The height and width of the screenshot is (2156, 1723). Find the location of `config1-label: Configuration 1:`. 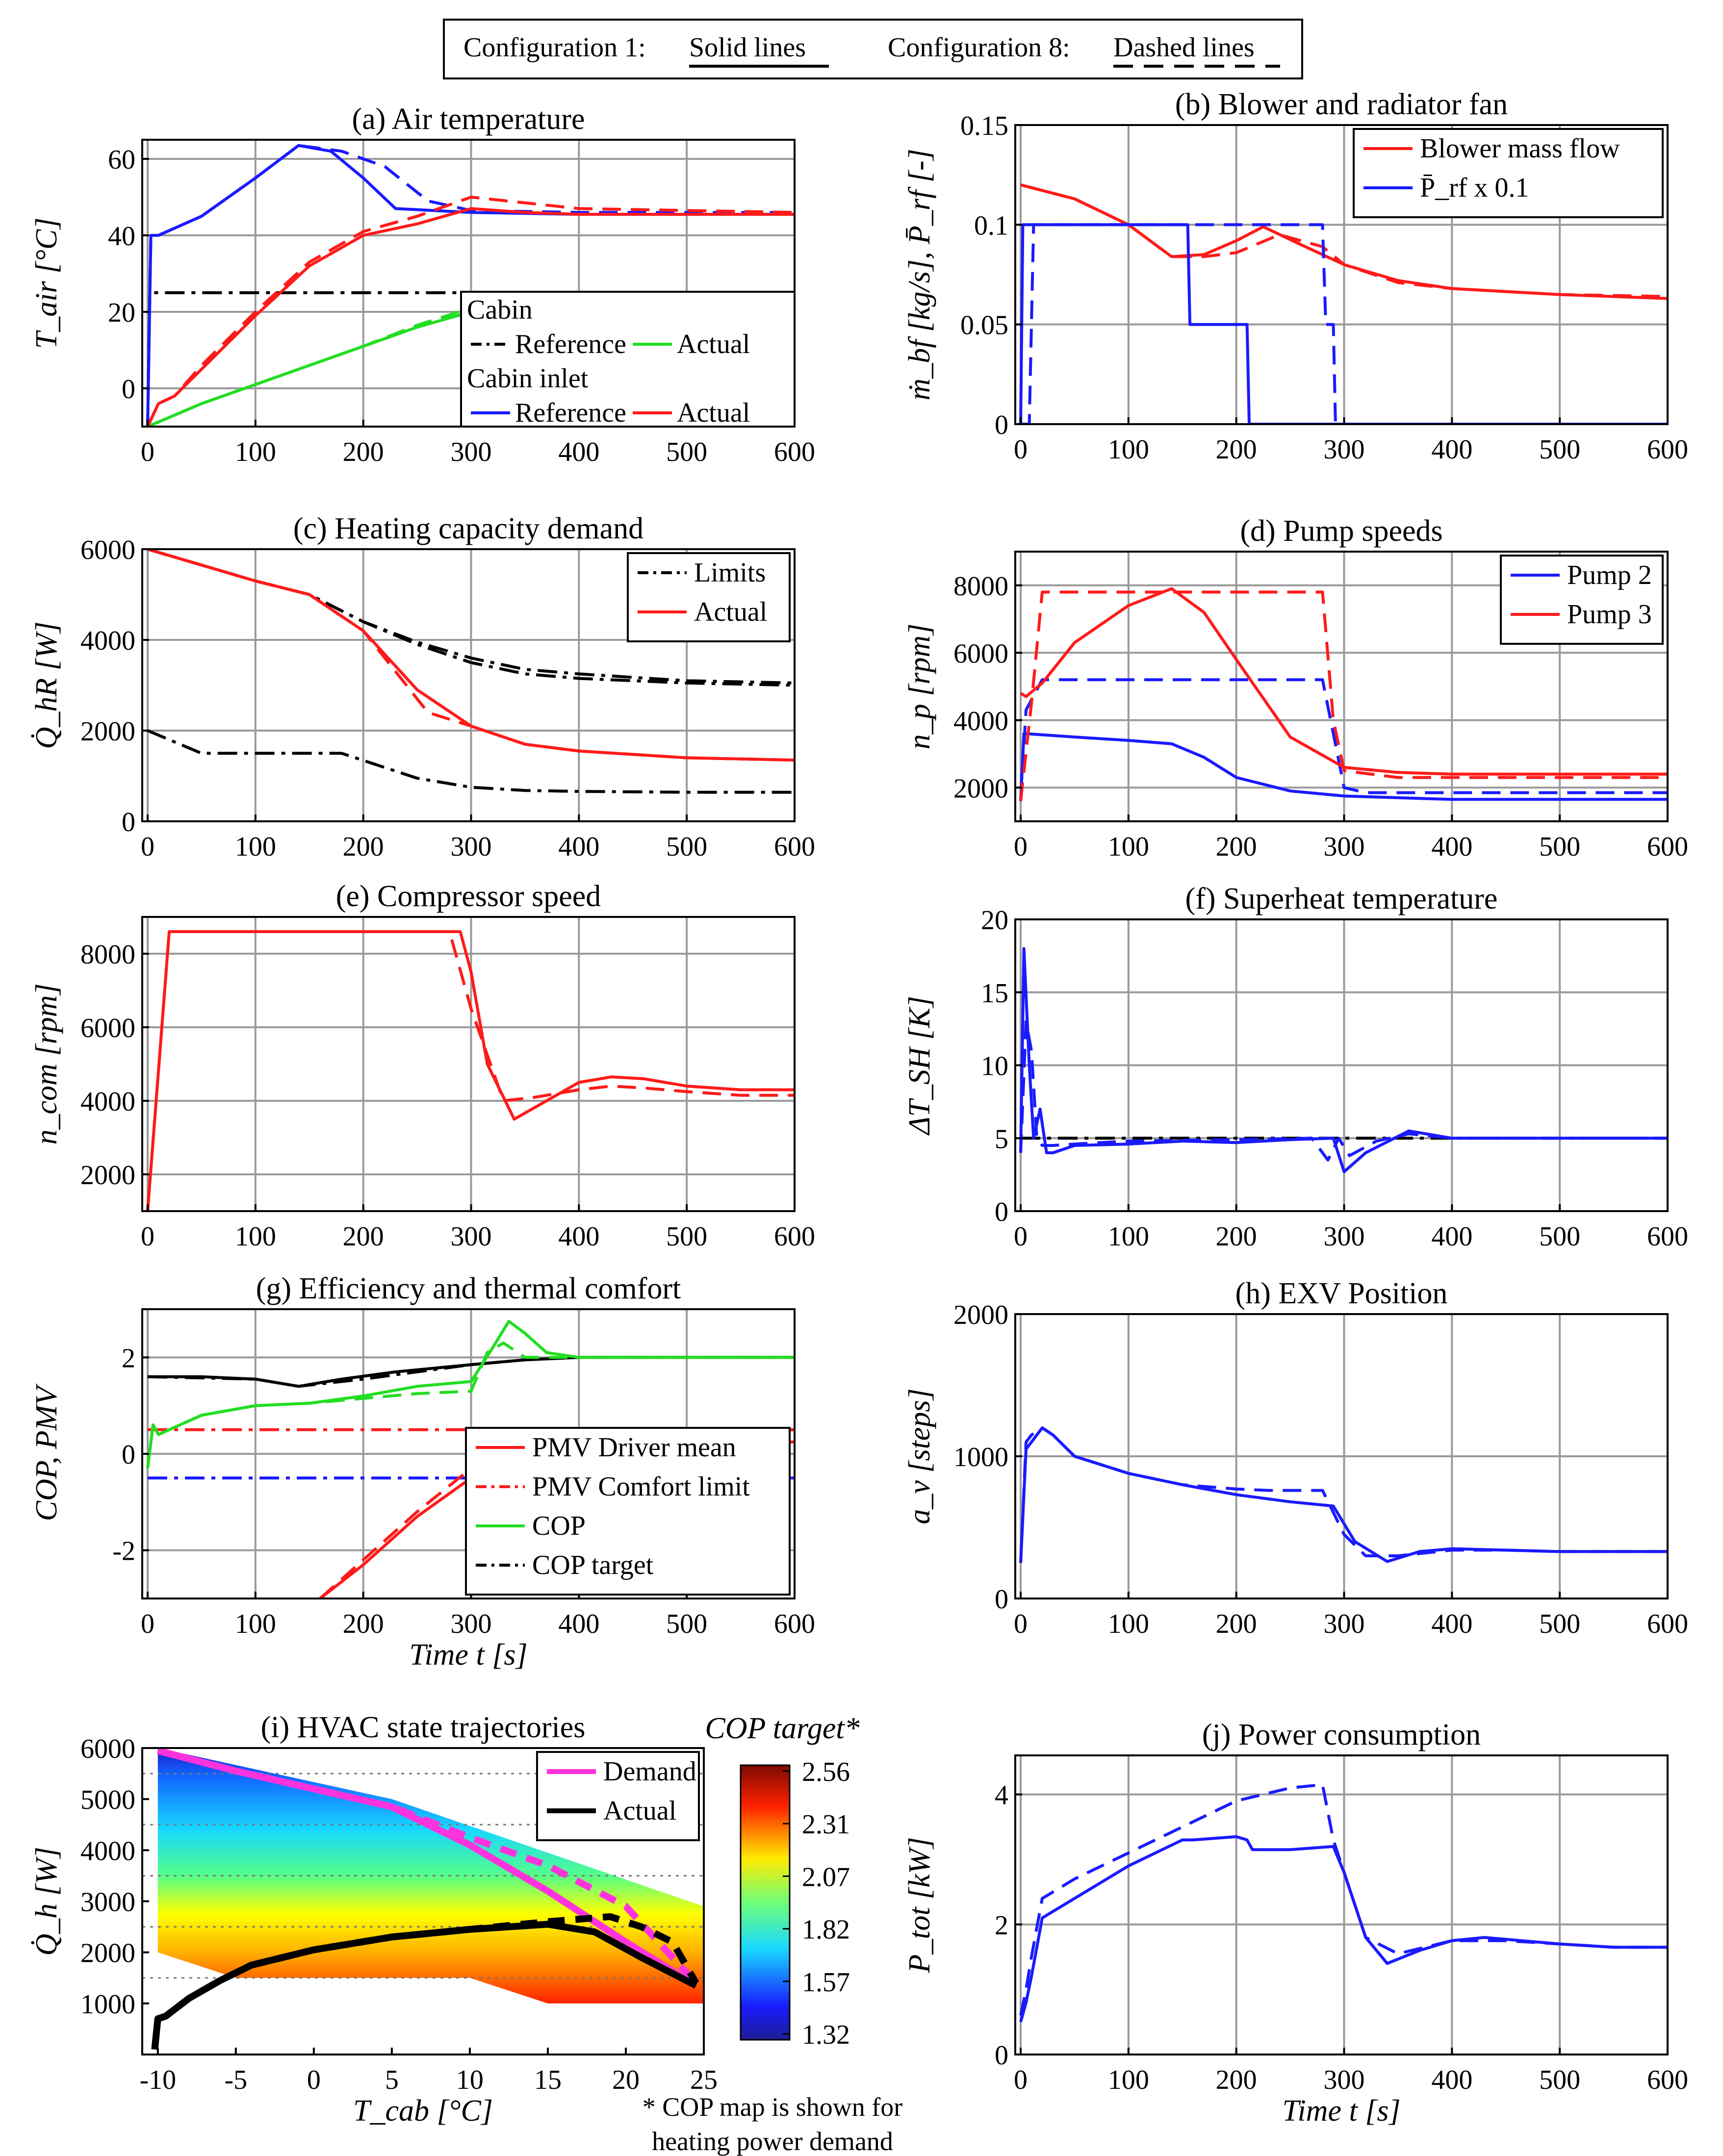

config1-label: Configuration 1: is located at coordinates (554, 47).